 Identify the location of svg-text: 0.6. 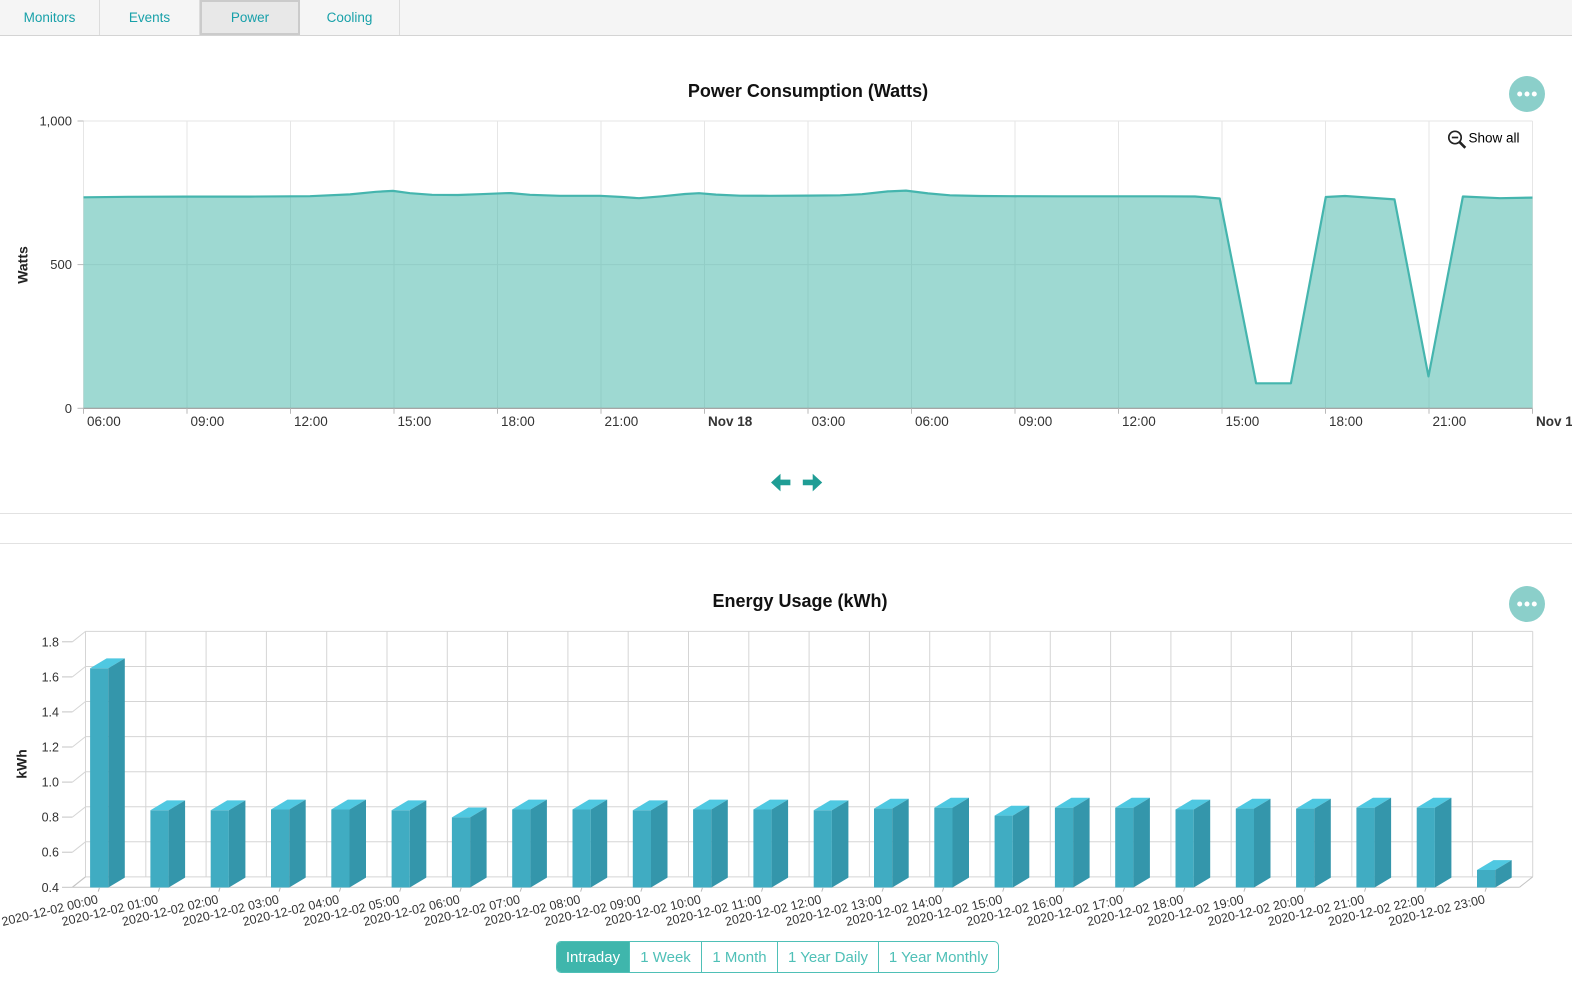
(50, 853).